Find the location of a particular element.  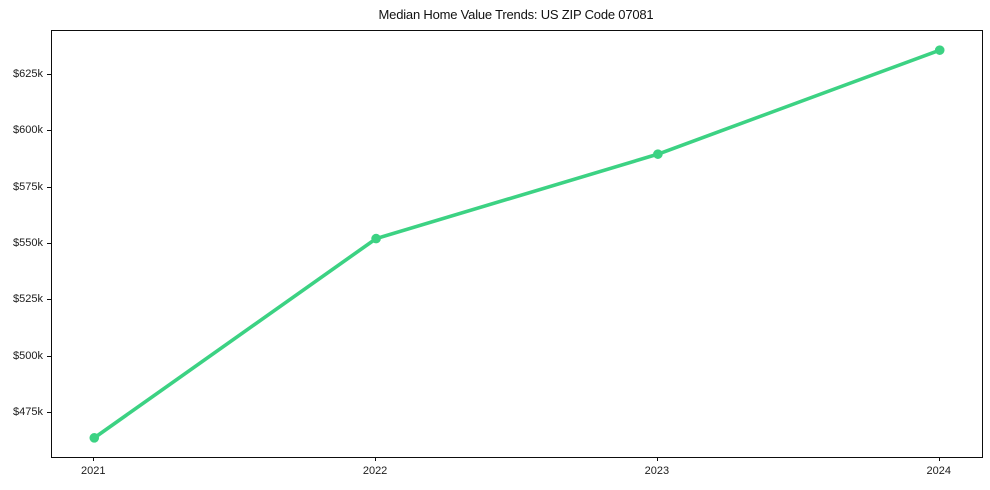

y-tick-label: $550k is located at coordinates (28, 243).